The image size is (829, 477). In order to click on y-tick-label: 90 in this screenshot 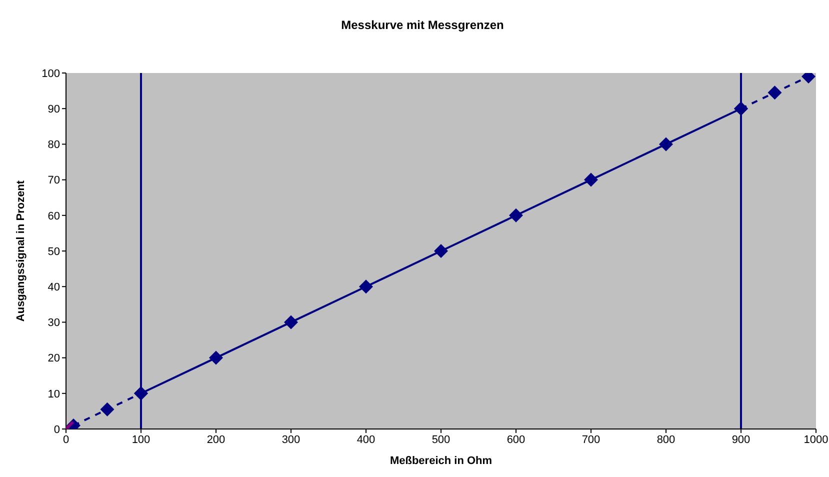, I will do `click(54, 110)`.